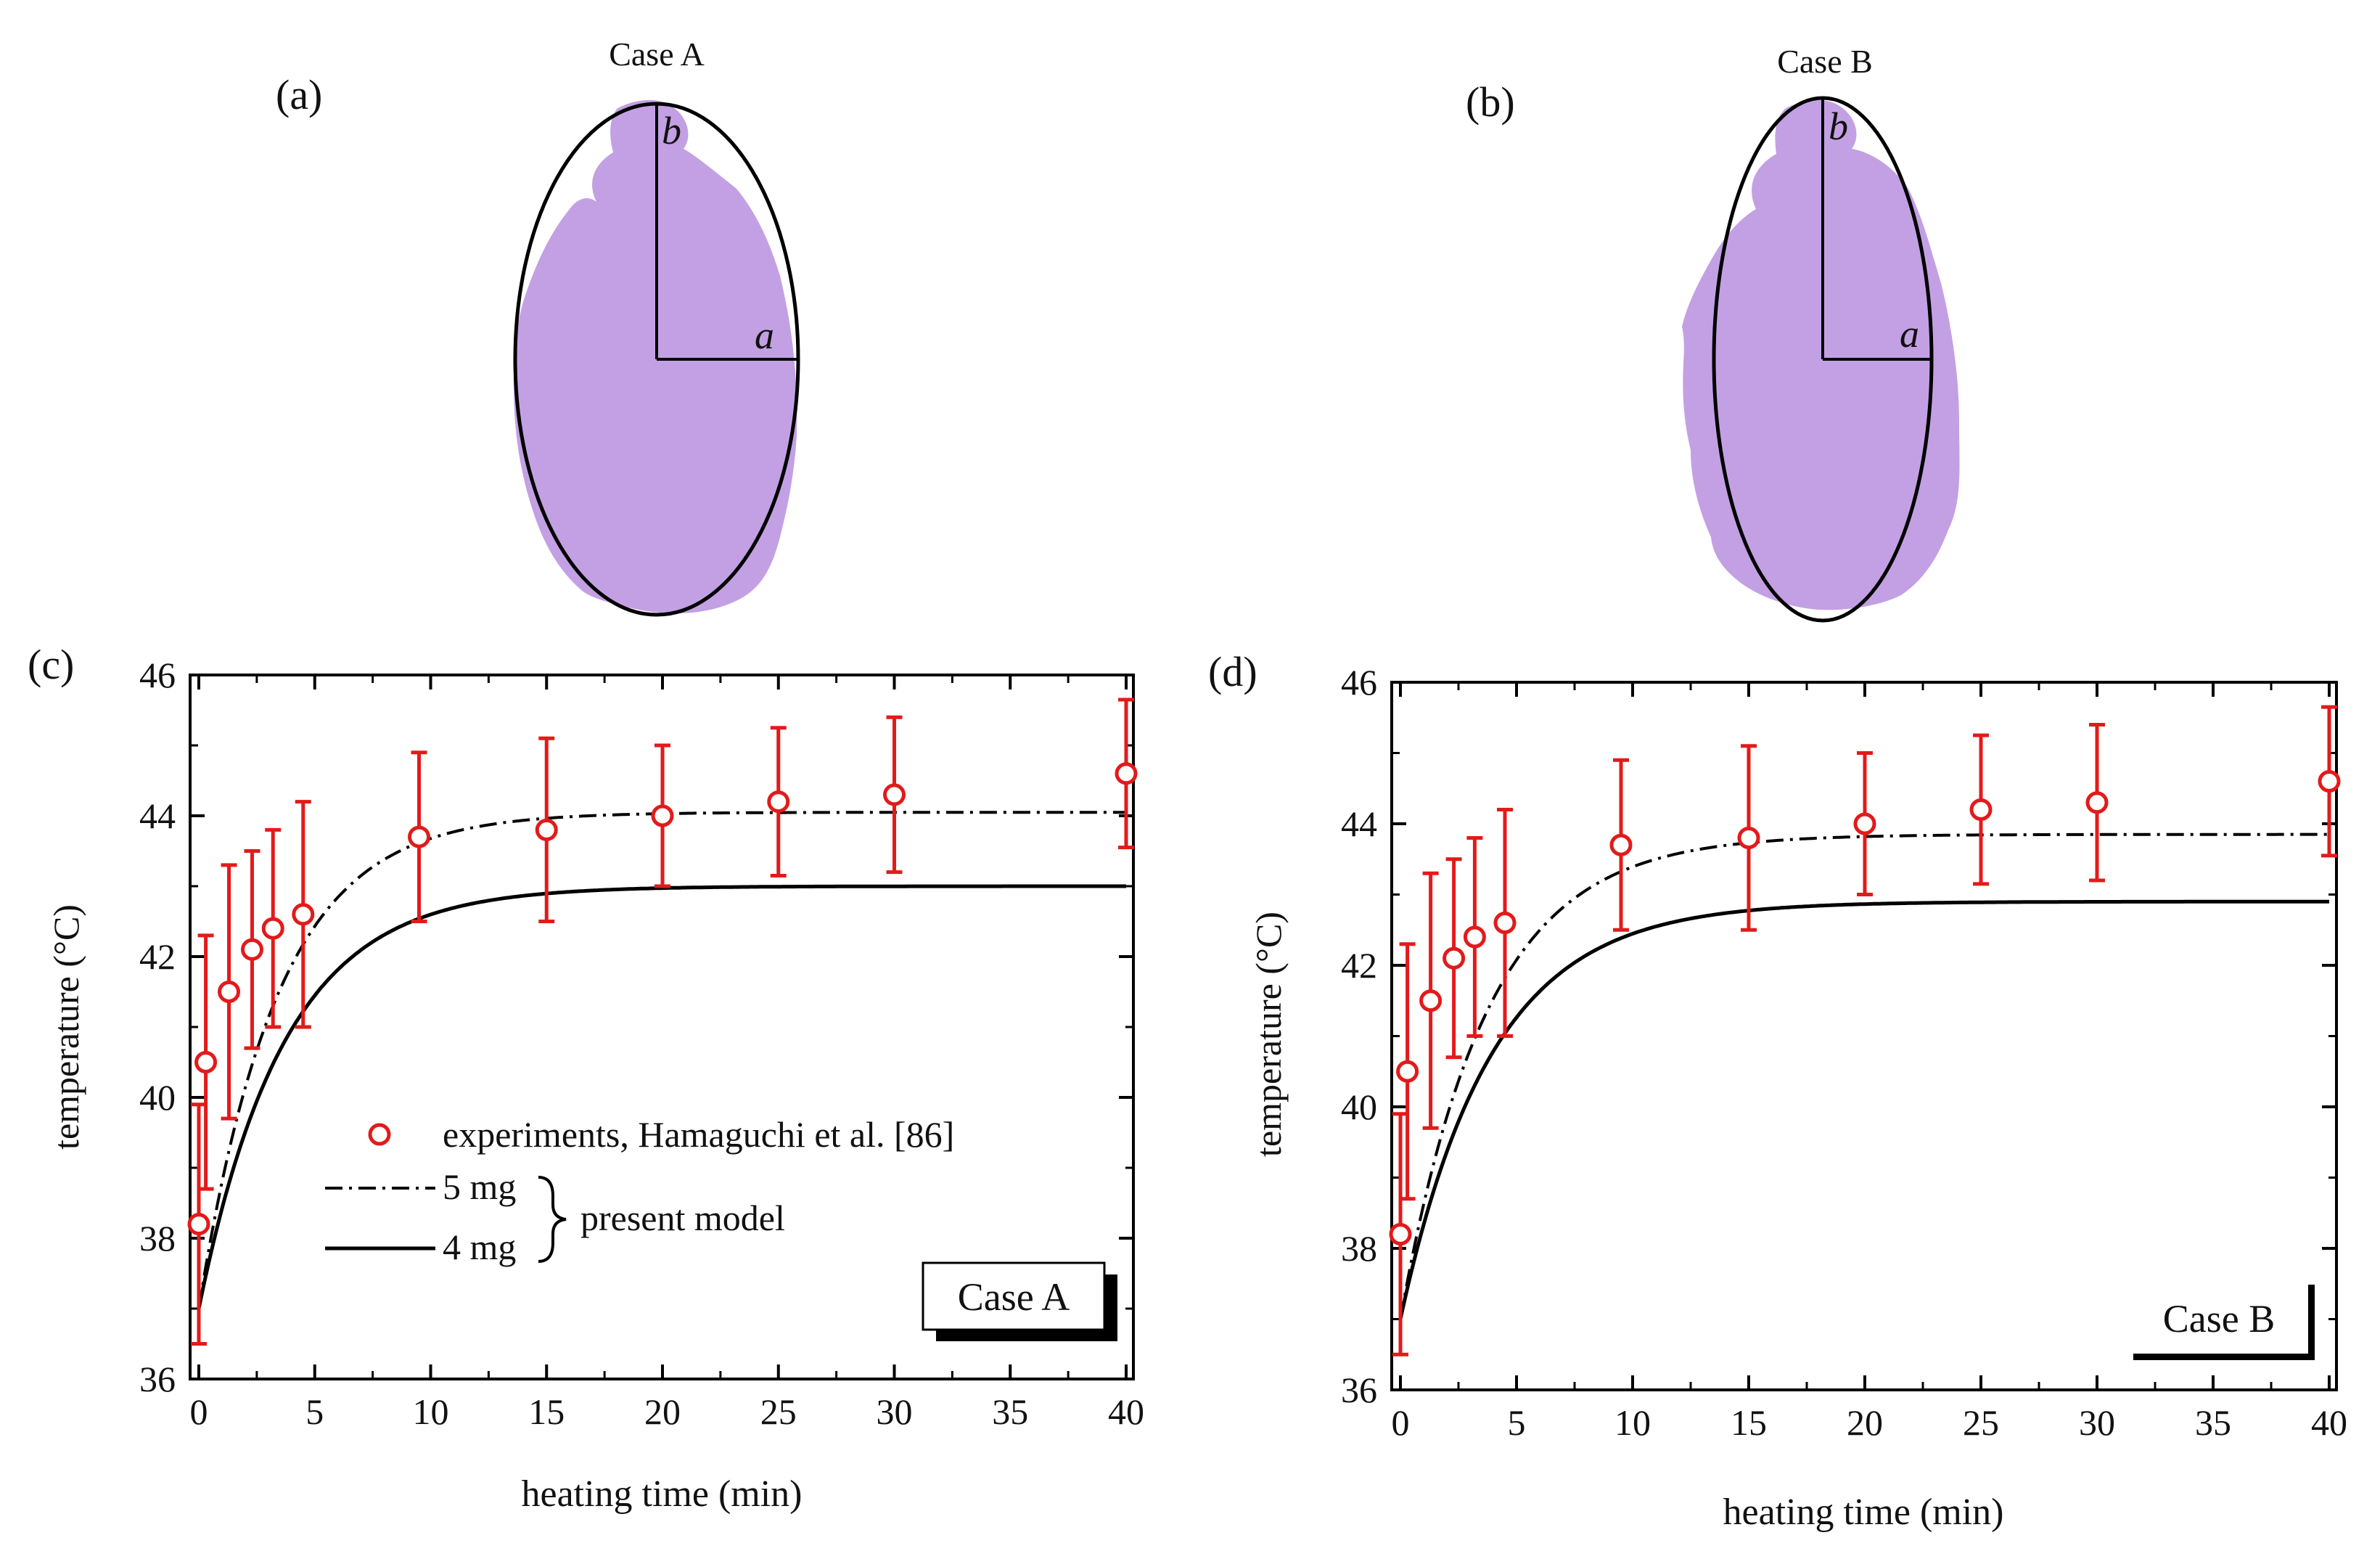 The height and width of the screenshot is (1559, 2380). What do you see at coordinates (538, 326) in the screenshot?
I see `panel-a: (a) Case A b a` at bounding box center [538, 326].